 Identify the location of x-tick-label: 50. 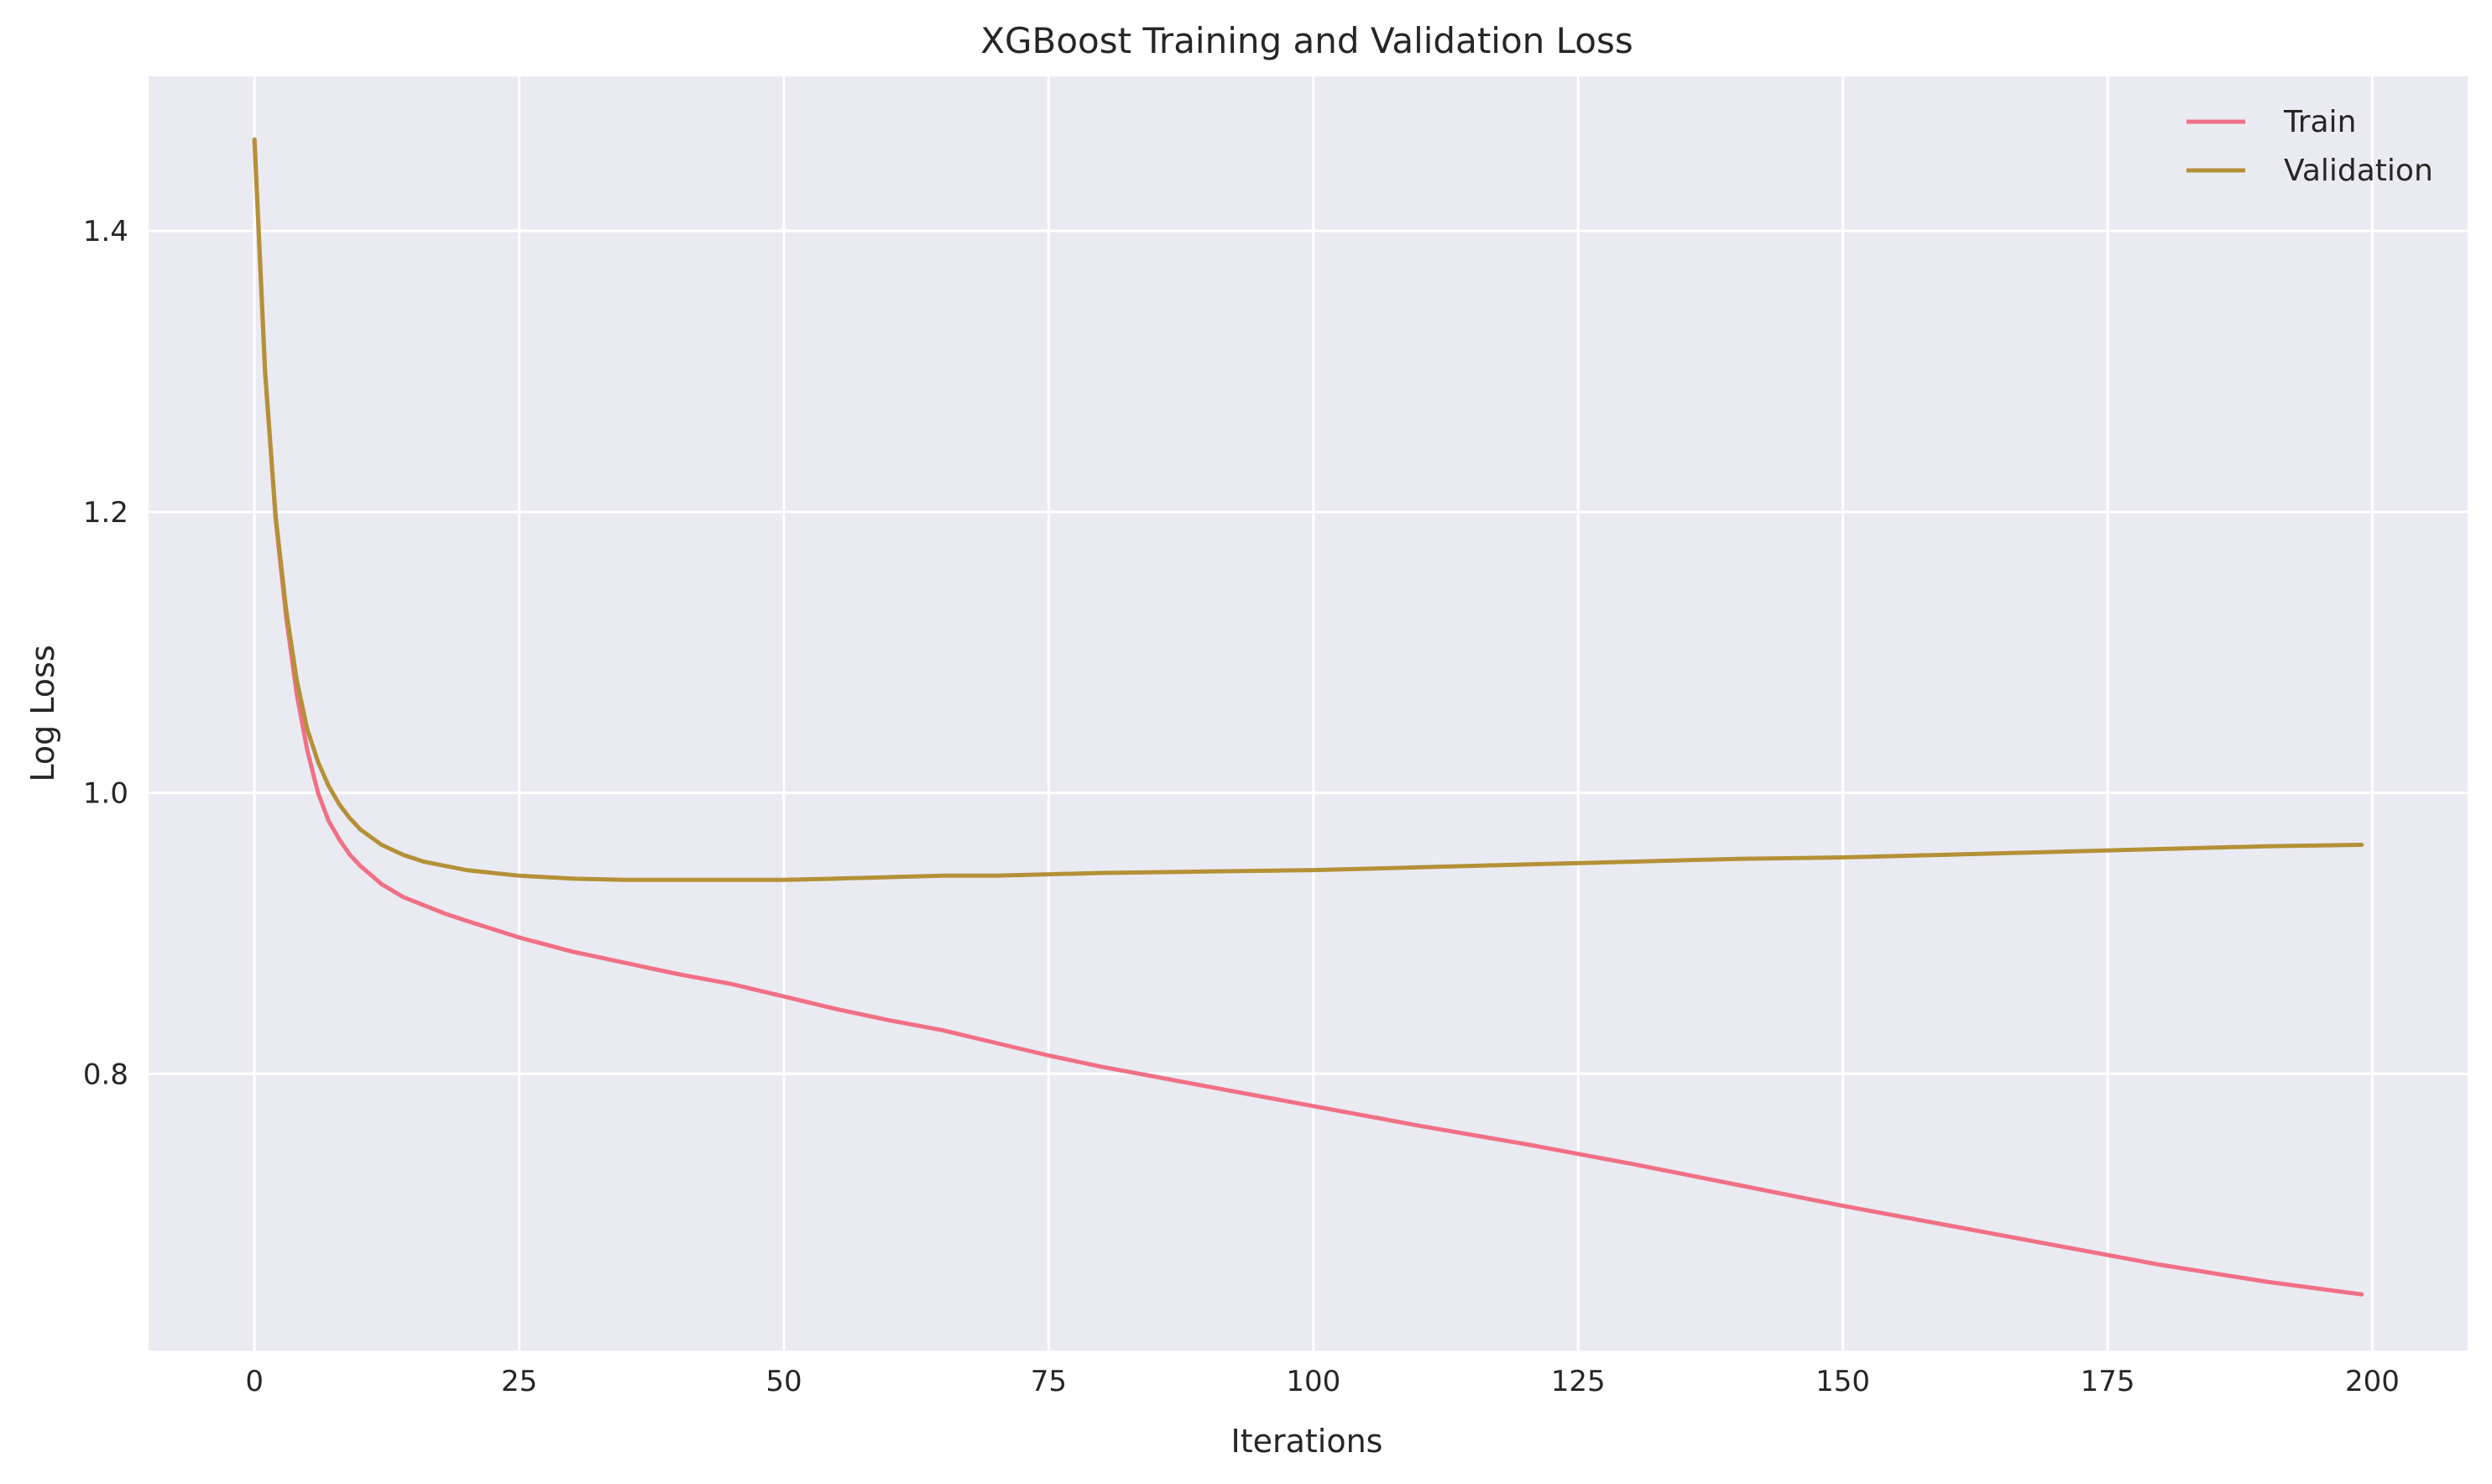
(783, 1381).